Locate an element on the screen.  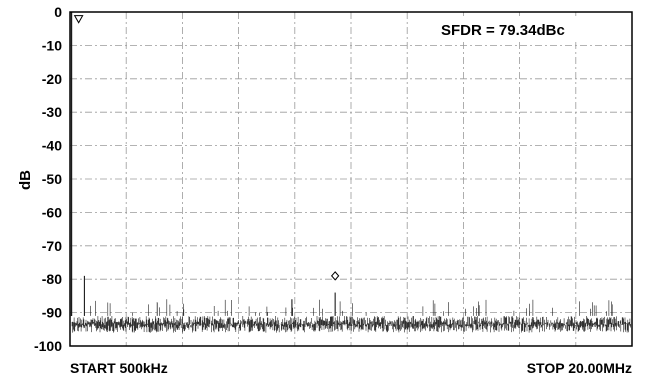
y-tick-label: 0 is located at coordinates (58, 12).